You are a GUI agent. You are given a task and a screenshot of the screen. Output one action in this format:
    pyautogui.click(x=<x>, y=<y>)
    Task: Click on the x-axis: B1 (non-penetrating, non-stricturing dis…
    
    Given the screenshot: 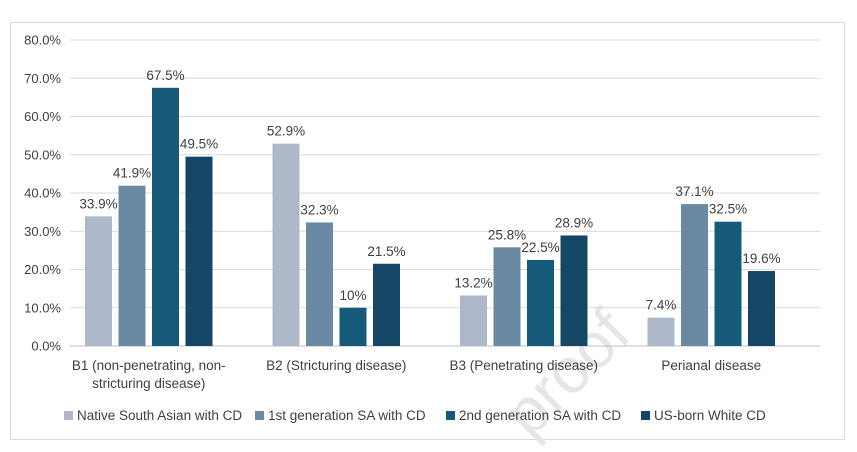 What is the action you would take?
    pyautogui.click(x=416, y=374)
    